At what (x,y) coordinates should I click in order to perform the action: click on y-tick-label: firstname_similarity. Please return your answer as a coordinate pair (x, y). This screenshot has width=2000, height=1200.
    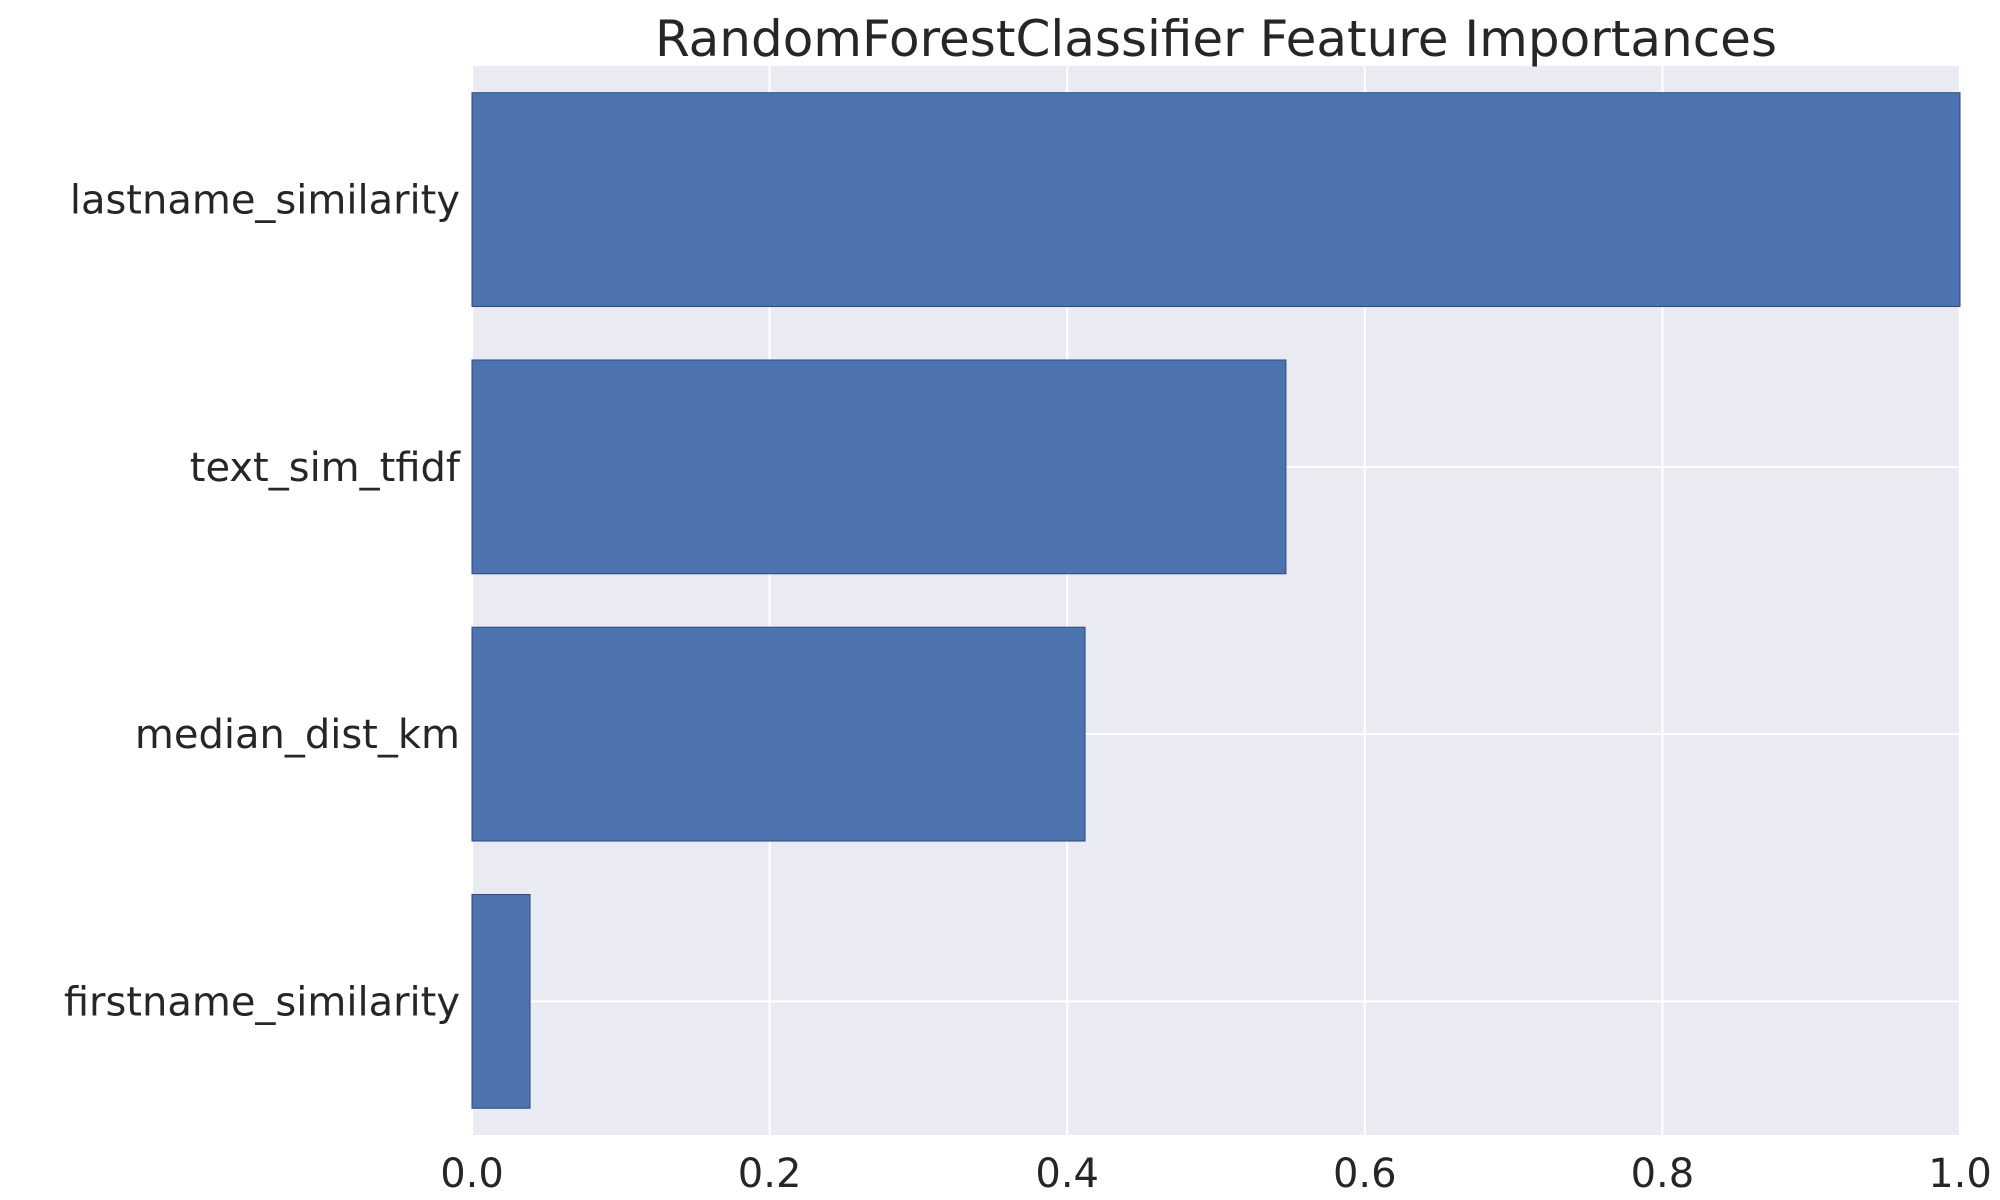
    Looking at the image, I should click on (262, 1002).